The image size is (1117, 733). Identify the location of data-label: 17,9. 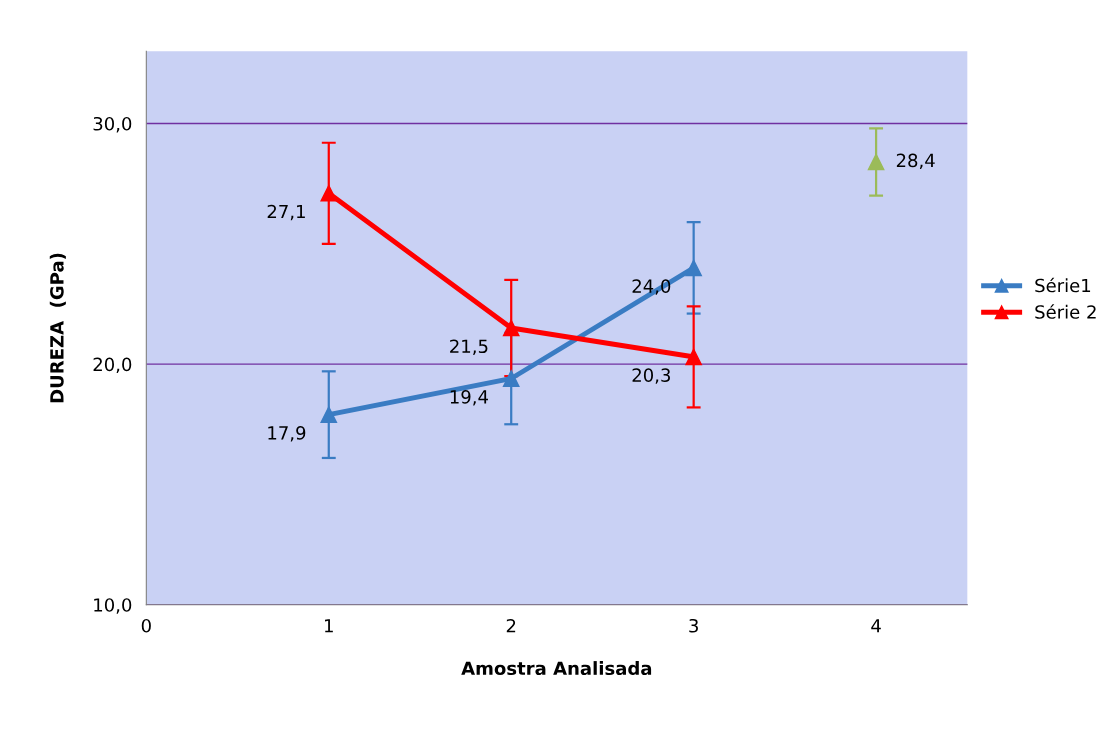
(287, 434).